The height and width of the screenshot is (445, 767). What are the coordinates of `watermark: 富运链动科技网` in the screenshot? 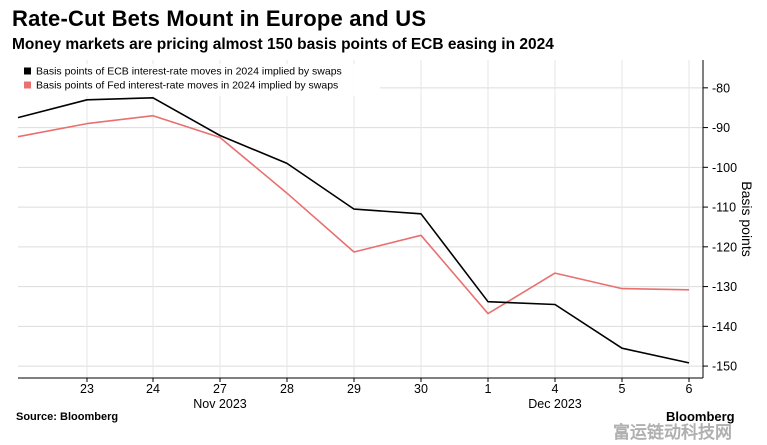 It's located at (672, 433).